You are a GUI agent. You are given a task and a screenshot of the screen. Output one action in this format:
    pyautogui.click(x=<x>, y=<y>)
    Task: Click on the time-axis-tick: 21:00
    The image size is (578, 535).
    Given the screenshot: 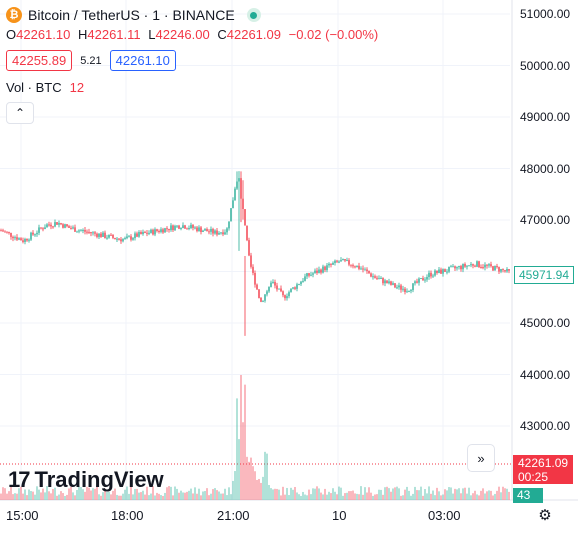 What is the action you would take?
    pyautogui.click(x=233, y=515)
    